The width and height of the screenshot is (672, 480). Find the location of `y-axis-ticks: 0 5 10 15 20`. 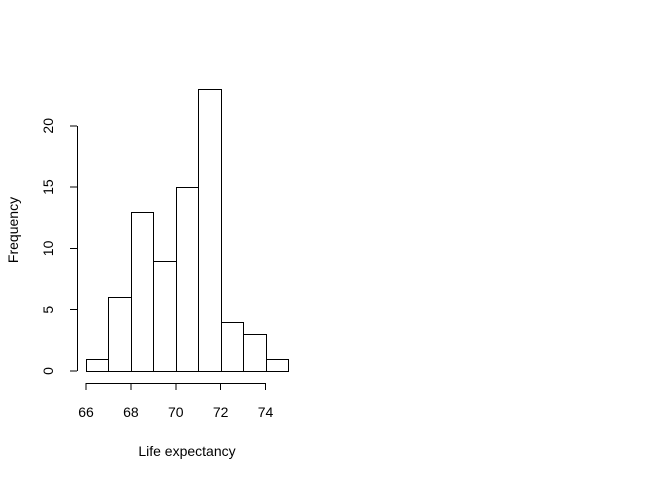

y-axis-ticks: 0 5 10 15 20 is located at coordinates (58, 246).